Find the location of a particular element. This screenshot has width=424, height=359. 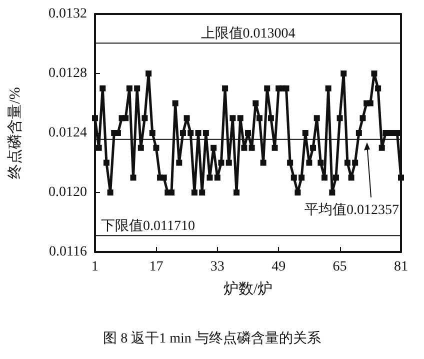

y-tick-label: 0.0116 is located at coordinates (68, 252).